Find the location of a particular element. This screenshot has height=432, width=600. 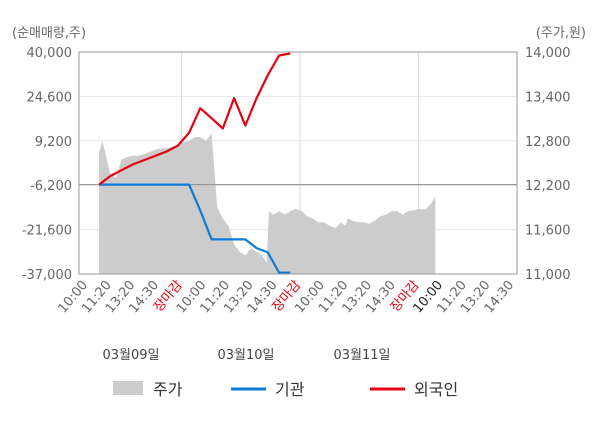

right-tick-label: 12,200 is located at coordinates (548, 186).